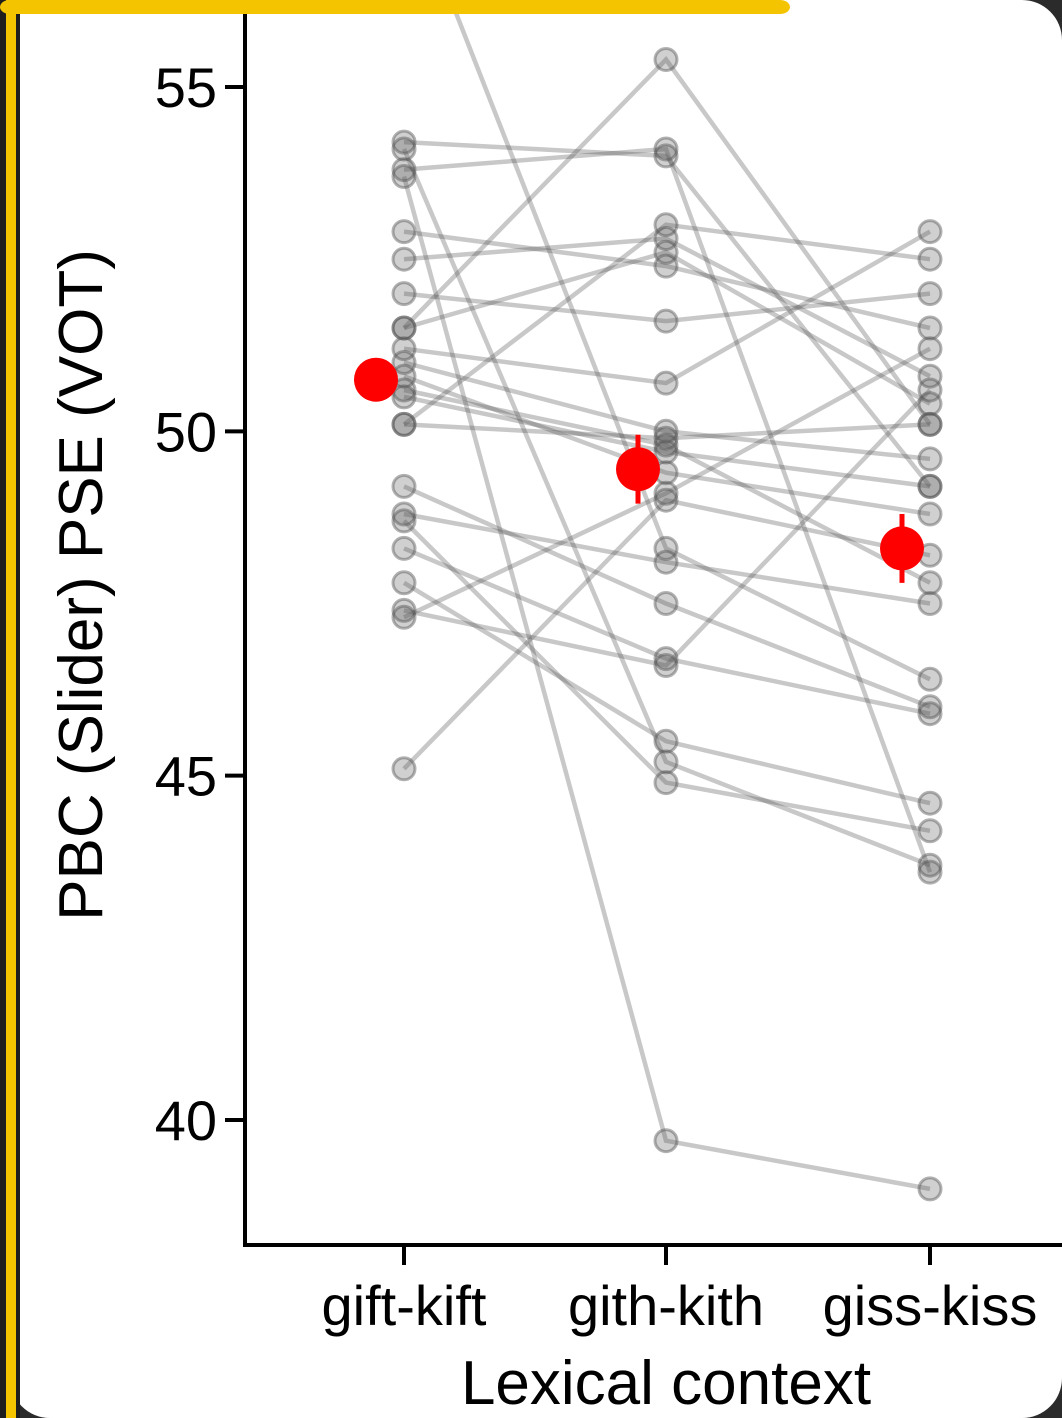  I want to click on x-tick-label: gift-kift, so click(404, 1305).